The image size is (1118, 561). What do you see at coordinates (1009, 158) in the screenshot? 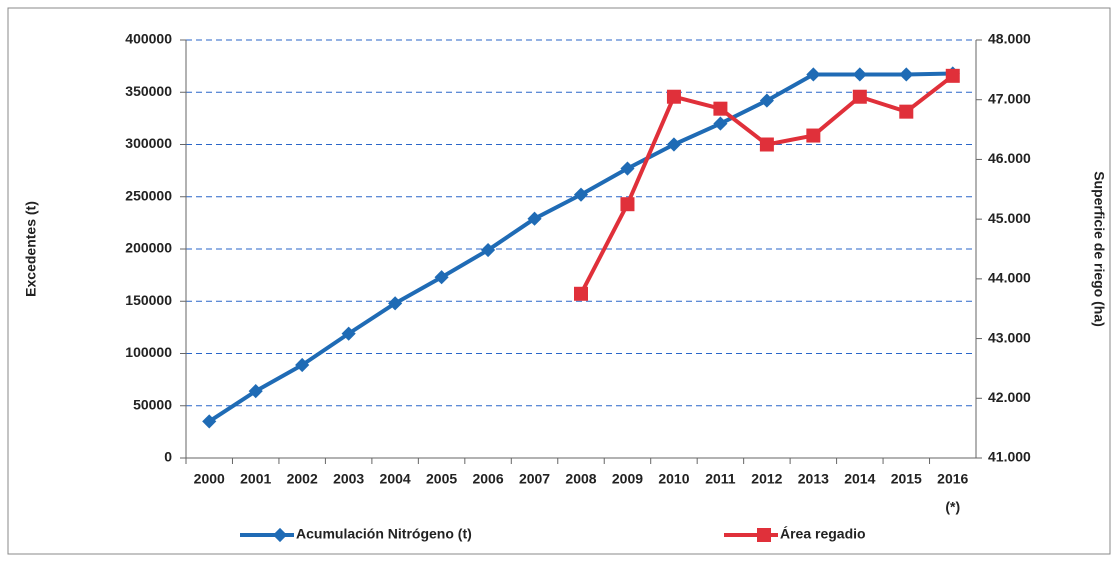
I see `y2-tick-label: 46.000` at bounding box center [1009, 158].